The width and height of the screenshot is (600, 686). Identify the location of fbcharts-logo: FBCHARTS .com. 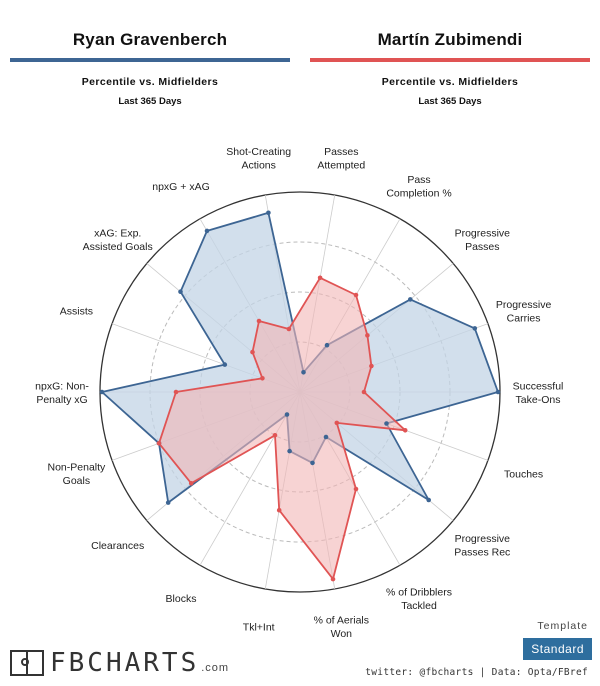
(119, 663).